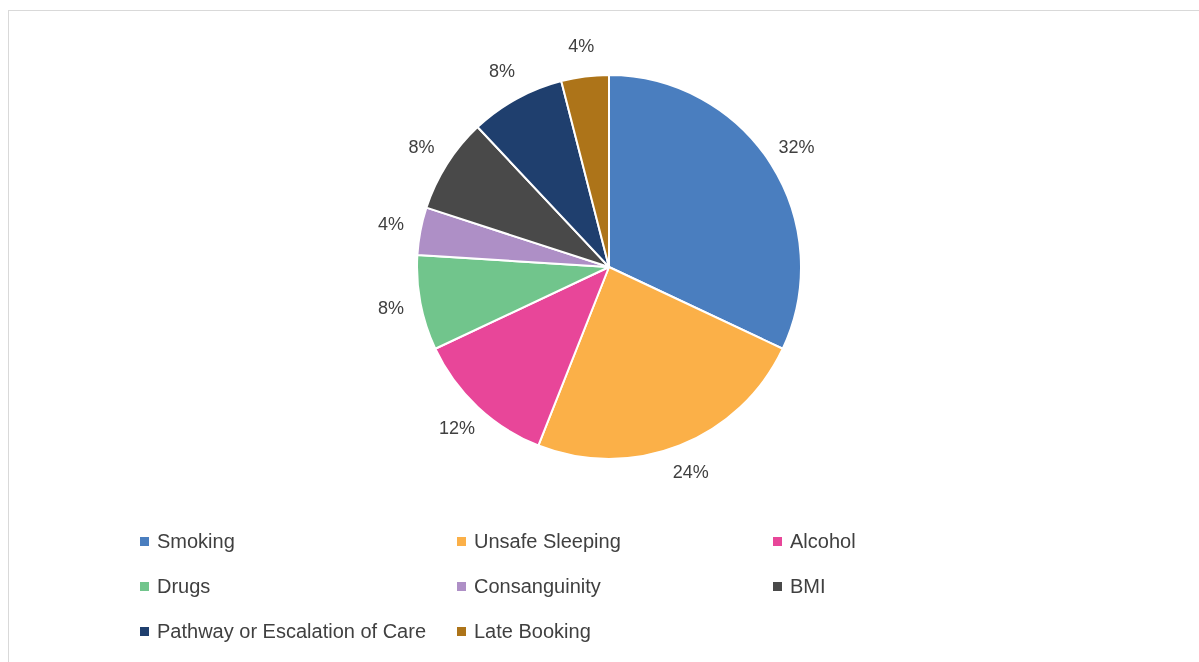 The height and width of the screenshot is (662, 1199). What do you see at coordinates (532, 631) in the screenshot?
I see `legend-label: Late Booking` at bounding box center [532, 631].